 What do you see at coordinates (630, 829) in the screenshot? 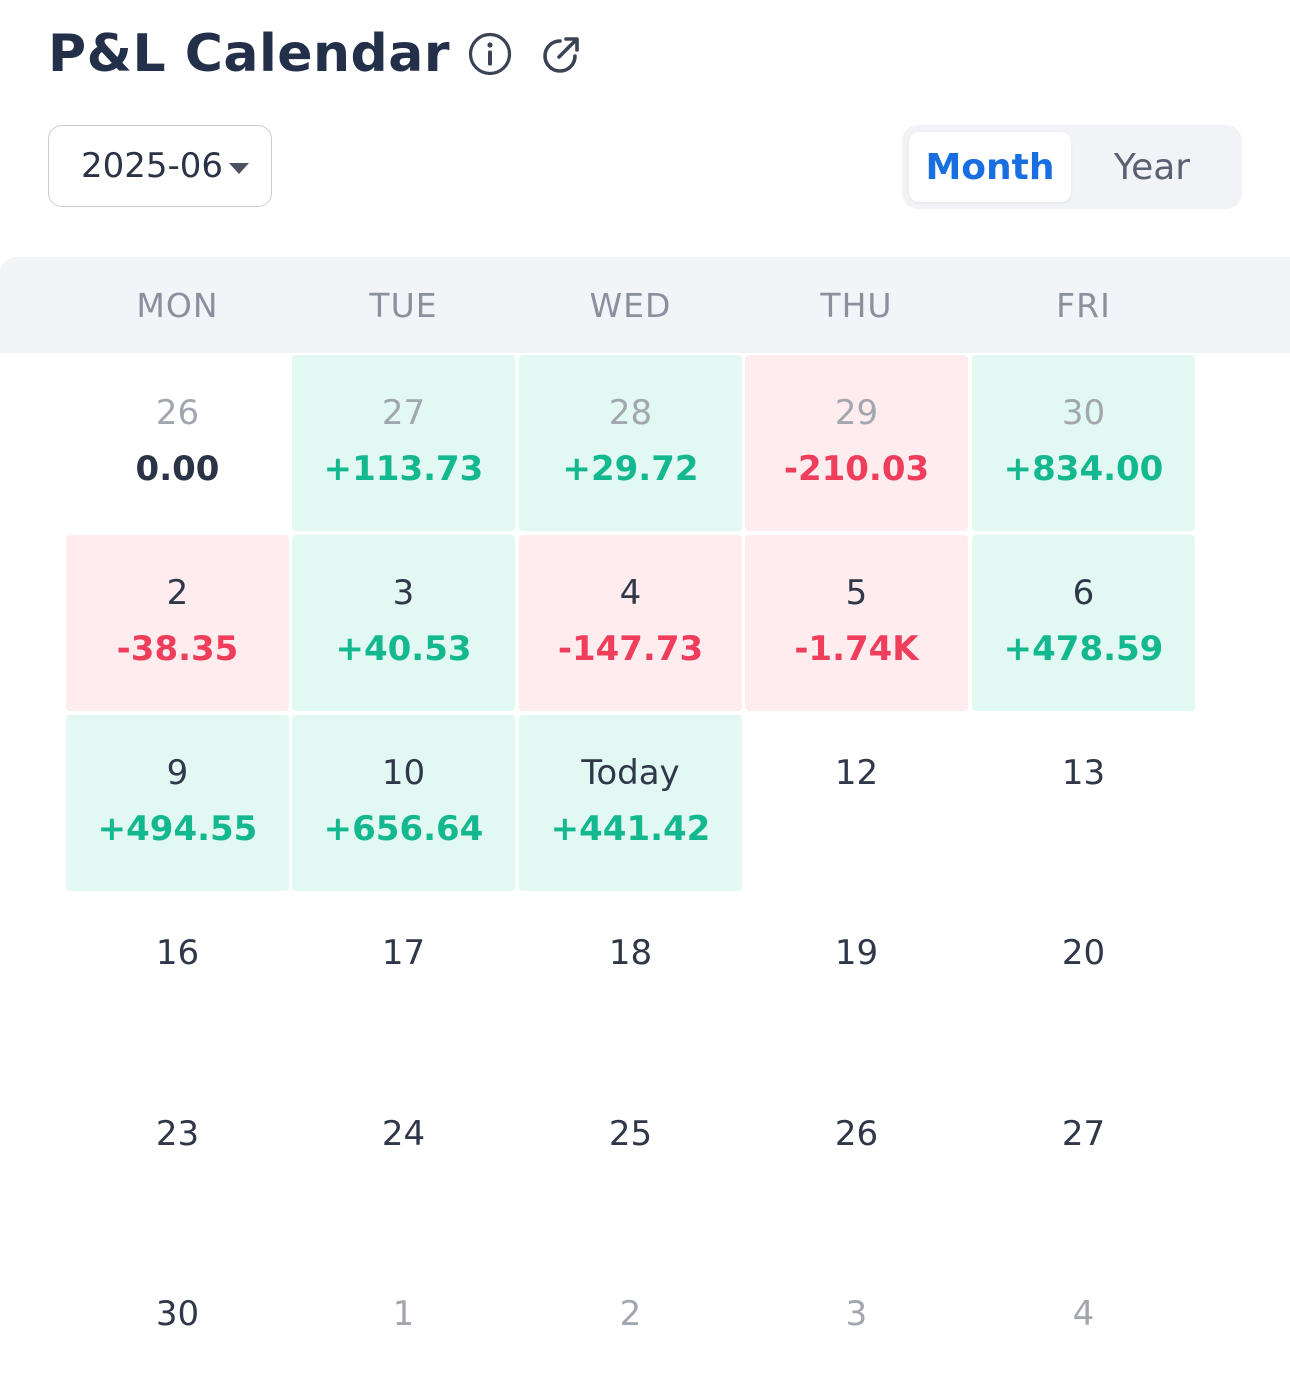
I see `daily-pnl-value: +441.42` at bounding box center [630, 829].